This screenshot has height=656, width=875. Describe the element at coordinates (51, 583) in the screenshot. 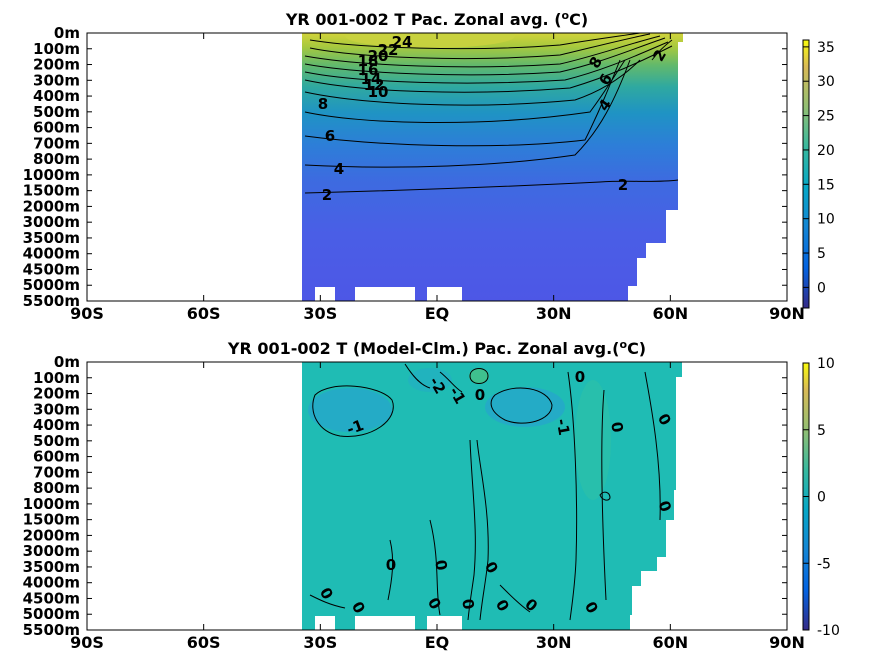

I see `y-tick-label: 4000m` at that location.